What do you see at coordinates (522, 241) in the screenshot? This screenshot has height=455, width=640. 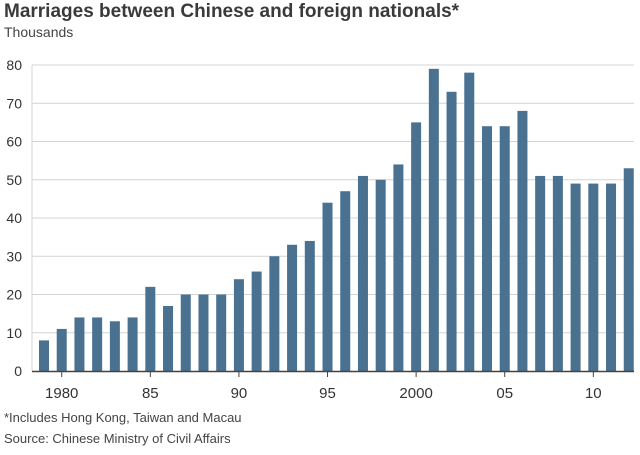 I see `bar-2006` at bounding box center [522, 241].